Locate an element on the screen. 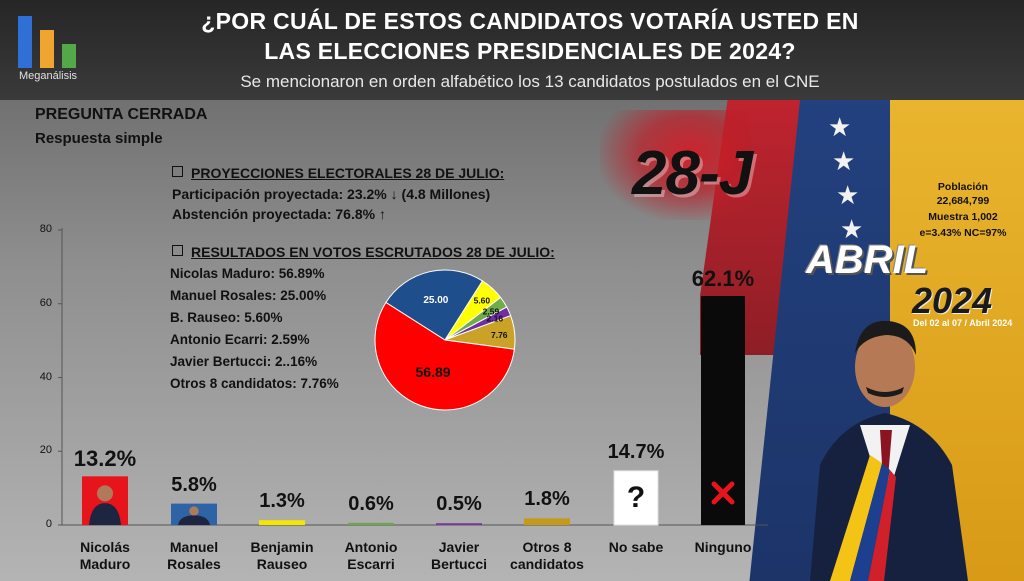 This screenshot has height=581, width=1024. result-line: Nicolas Maduro: 56.89% is located at coordinates (247, 273).